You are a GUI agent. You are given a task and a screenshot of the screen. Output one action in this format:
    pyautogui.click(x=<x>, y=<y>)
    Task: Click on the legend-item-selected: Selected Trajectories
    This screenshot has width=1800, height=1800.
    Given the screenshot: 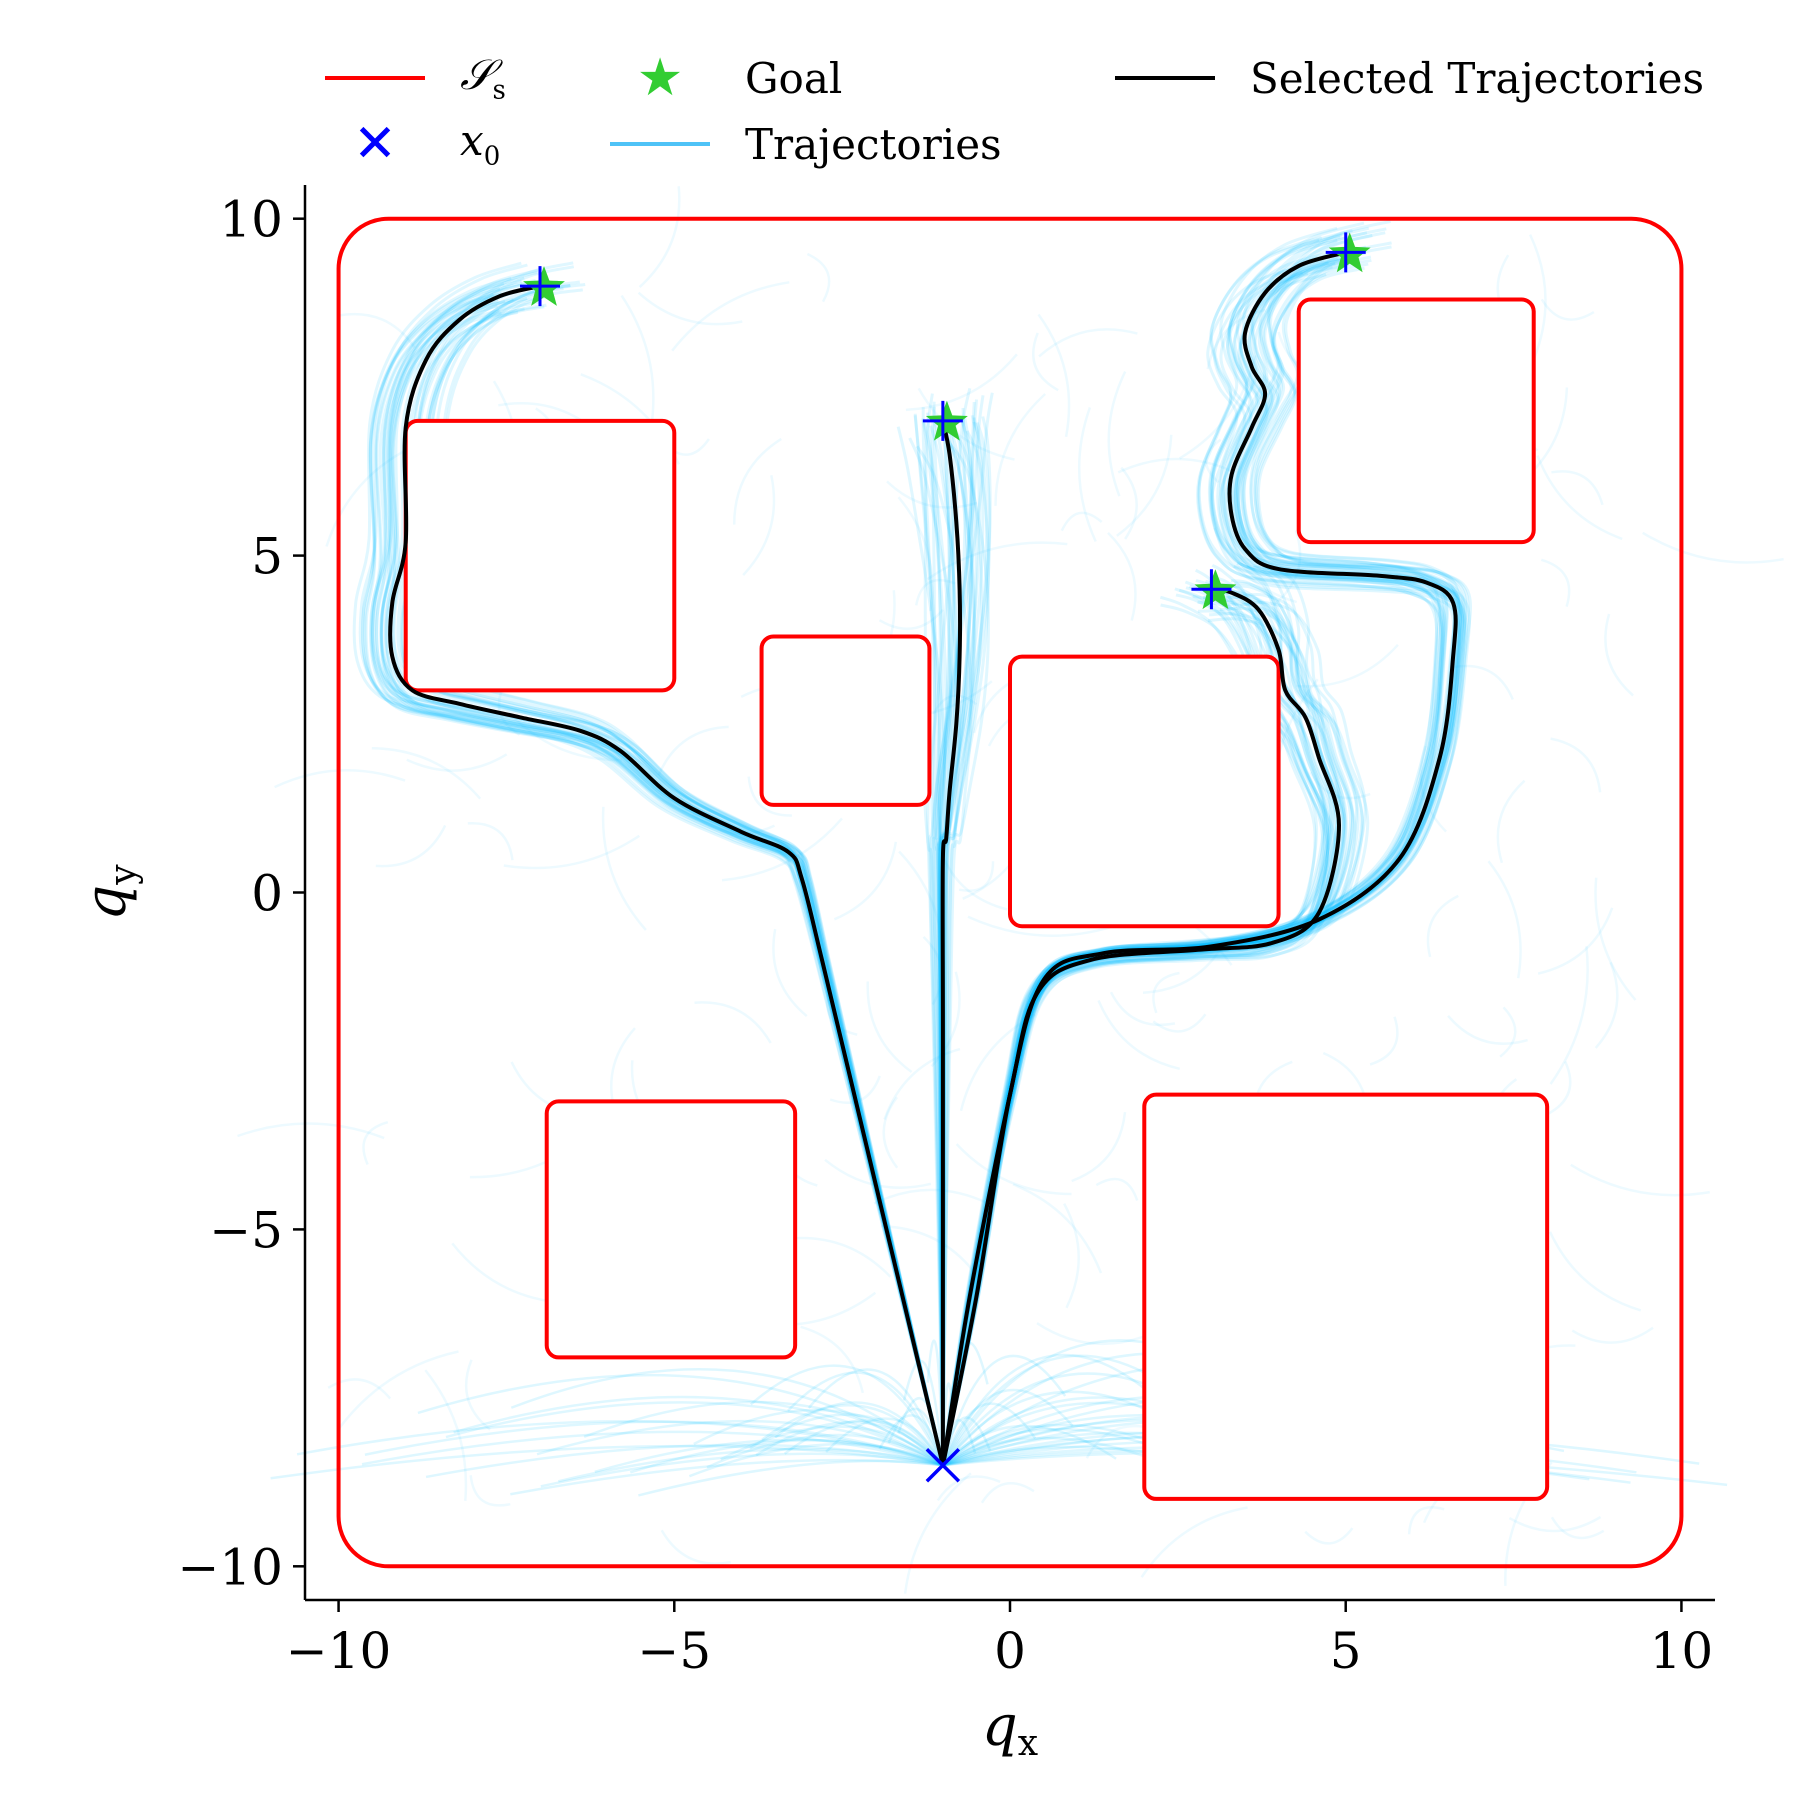 What is the action you would take?
    pyautogui.click(x=1407, y=78)
    